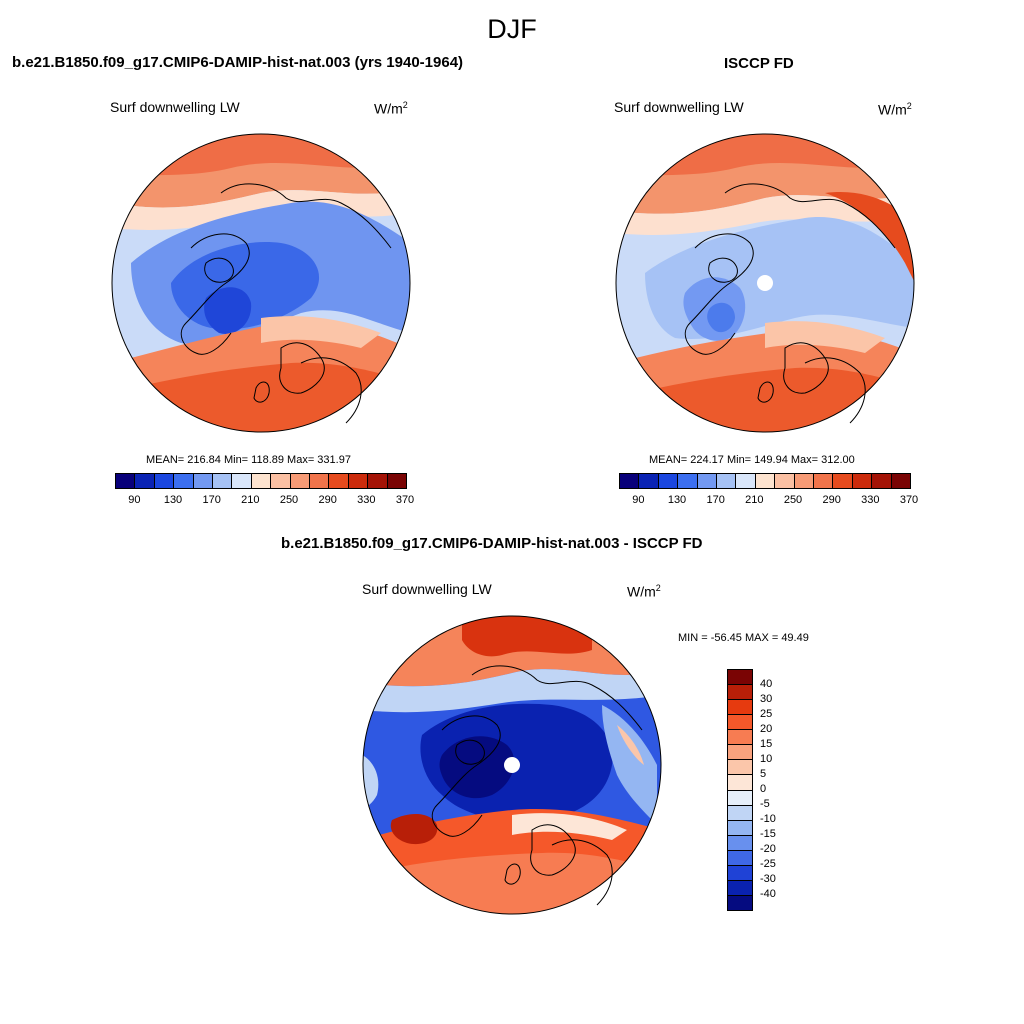 The image size is (1024, 1024). I want to click on diff-units: W/m2, so click(644, 591).